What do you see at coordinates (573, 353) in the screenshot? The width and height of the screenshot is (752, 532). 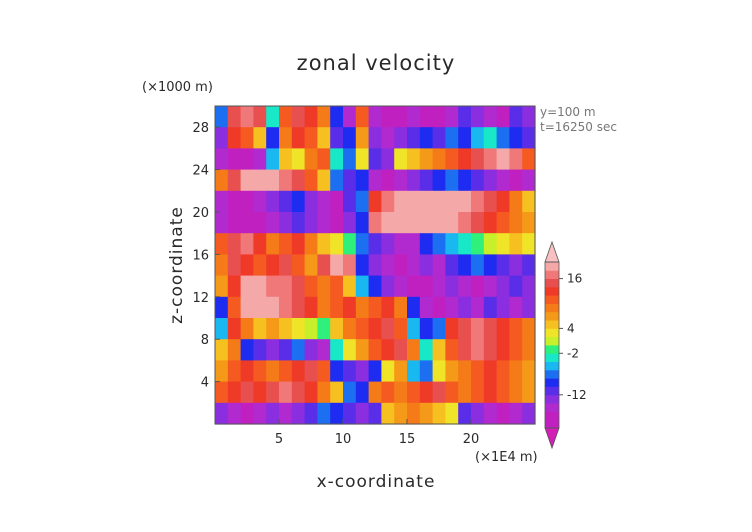 I see `colorbar-tick-label: -2` at bounding box center [573, 353].